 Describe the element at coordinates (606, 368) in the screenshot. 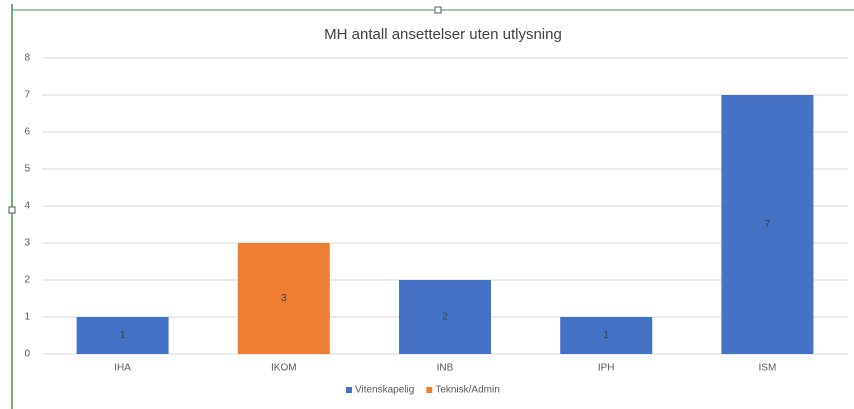

I see `x-tick-label: IPH` at that location.